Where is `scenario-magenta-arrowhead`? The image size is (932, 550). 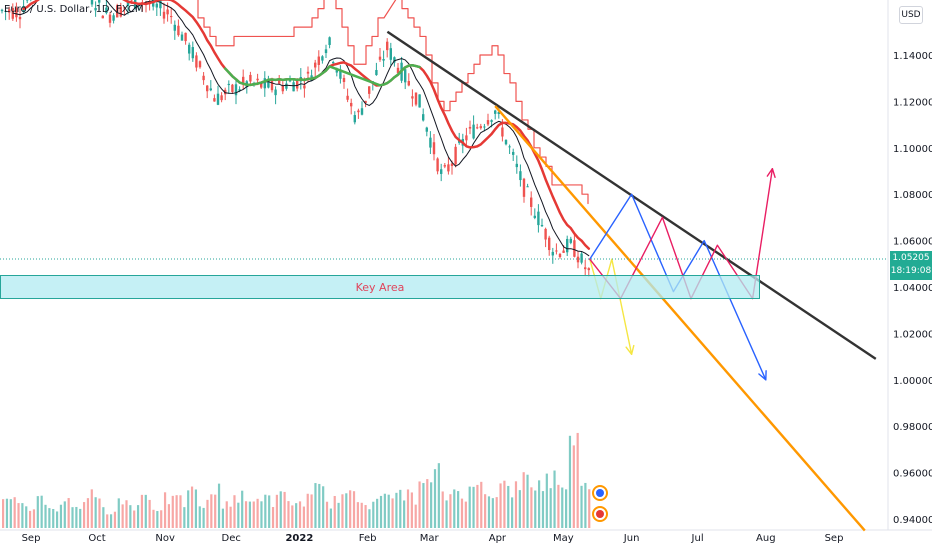 scenario-magenta-arrowhead is located at coordinates (771, 172).